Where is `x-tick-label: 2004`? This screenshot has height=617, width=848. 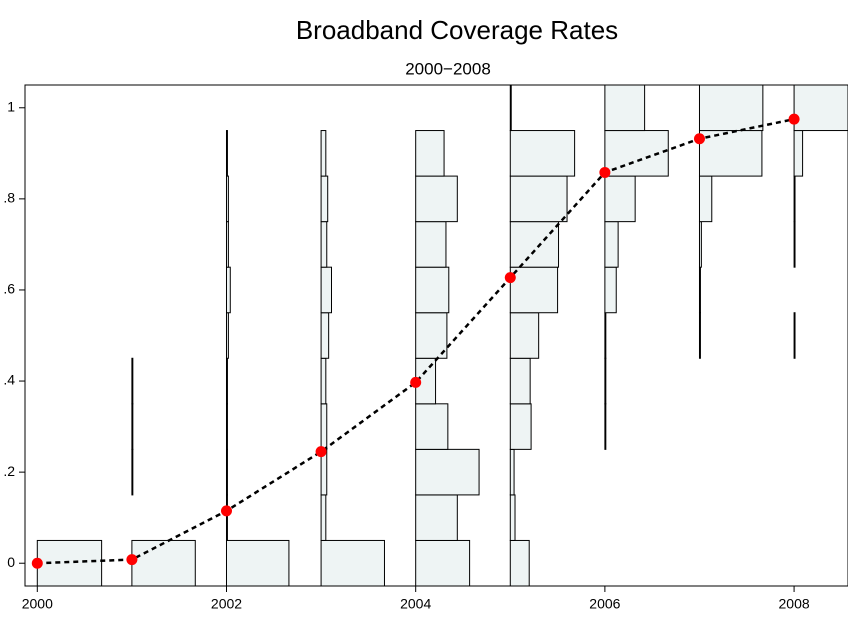 x-tick-label: 2004 is located at coordinates (415, 604).